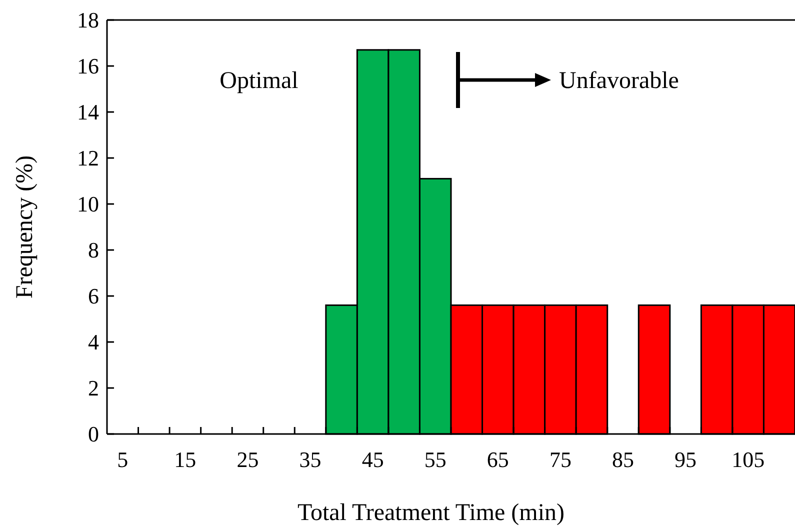  What do you see at coordinates (93, 250) in the screenshot?
I see `y-tick-label: 8` at bounding box center [93, 250].